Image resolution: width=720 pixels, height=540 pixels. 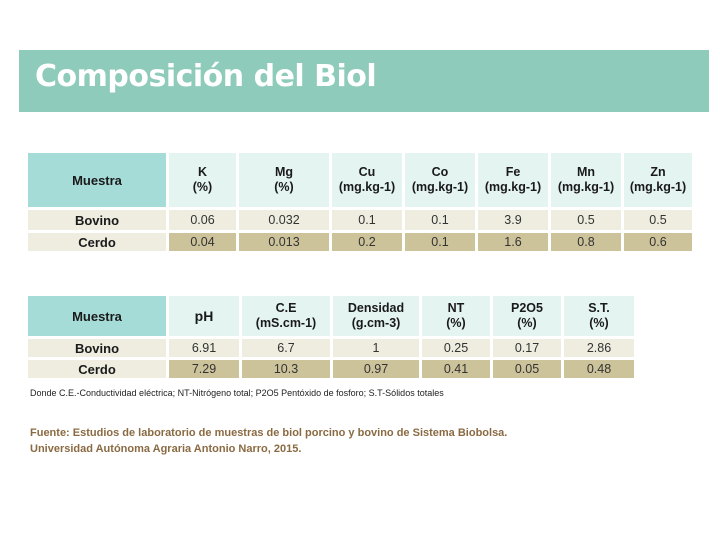 I want to click on column-header-nt: NT (%), so click(x=456, y=316).